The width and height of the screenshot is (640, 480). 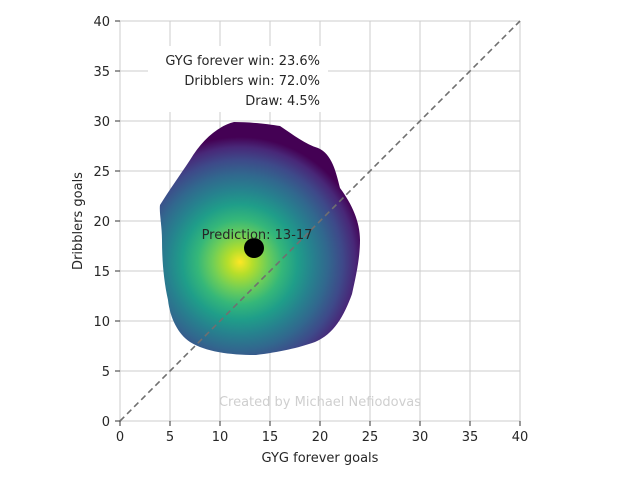 What do you see at coordinates (252, 81) in the screenshot?
I see `stat-dribblers-win: Dribblers win: 72.0%` at bounding box center [252, 81].